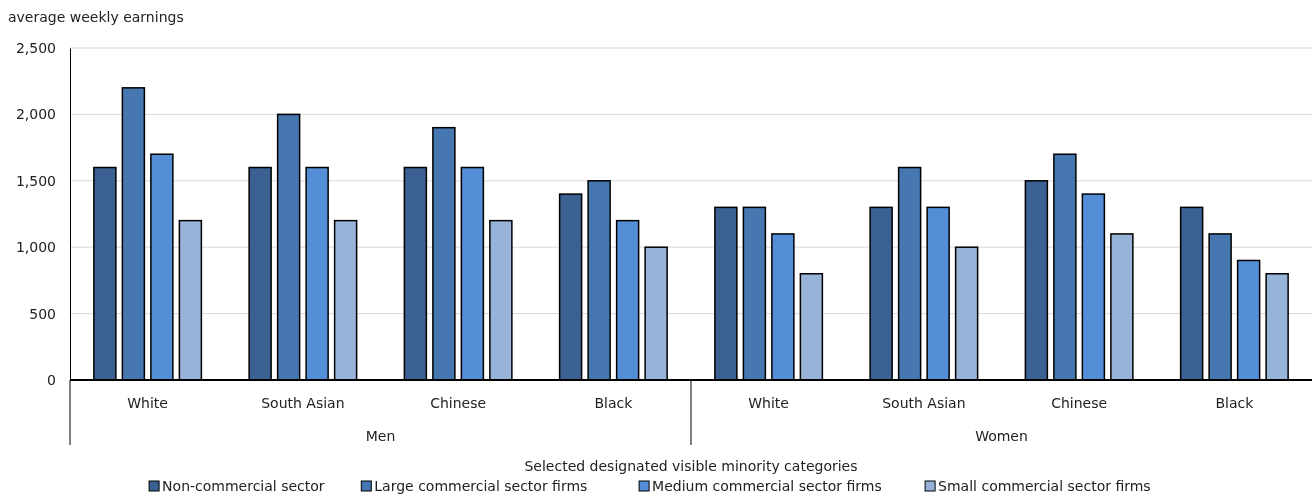 This screenshot has height=503, width=1312. I want to click on legend-label: Medium commercial sector firms, so click(767, 486).